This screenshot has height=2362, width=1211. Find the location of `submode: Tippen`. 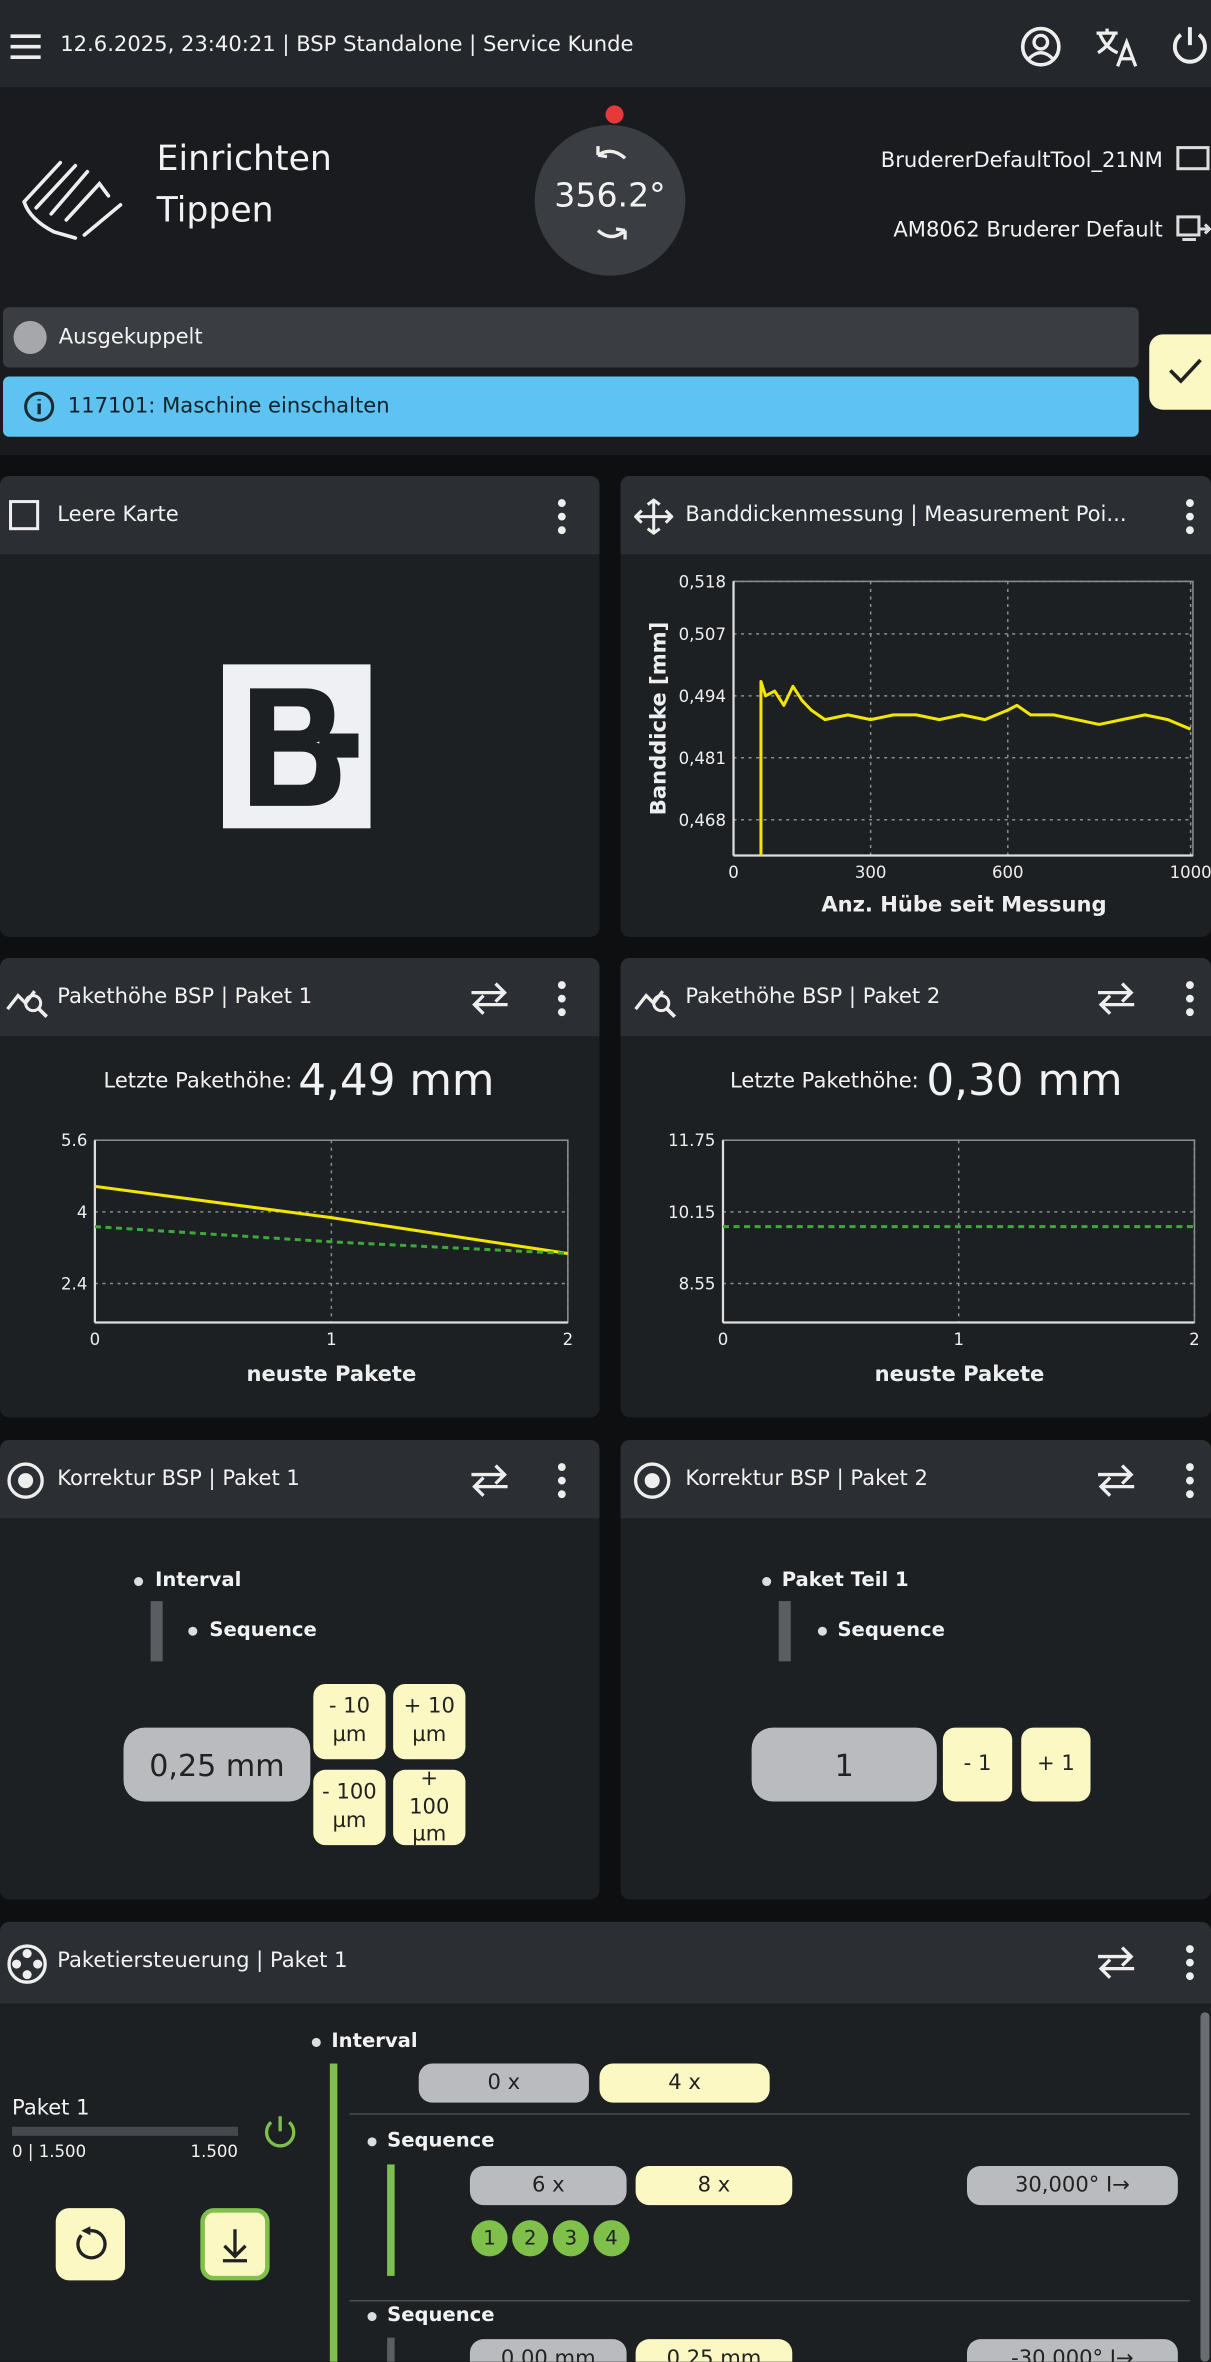

submode: Tippen is located at coordinates (215, 211).